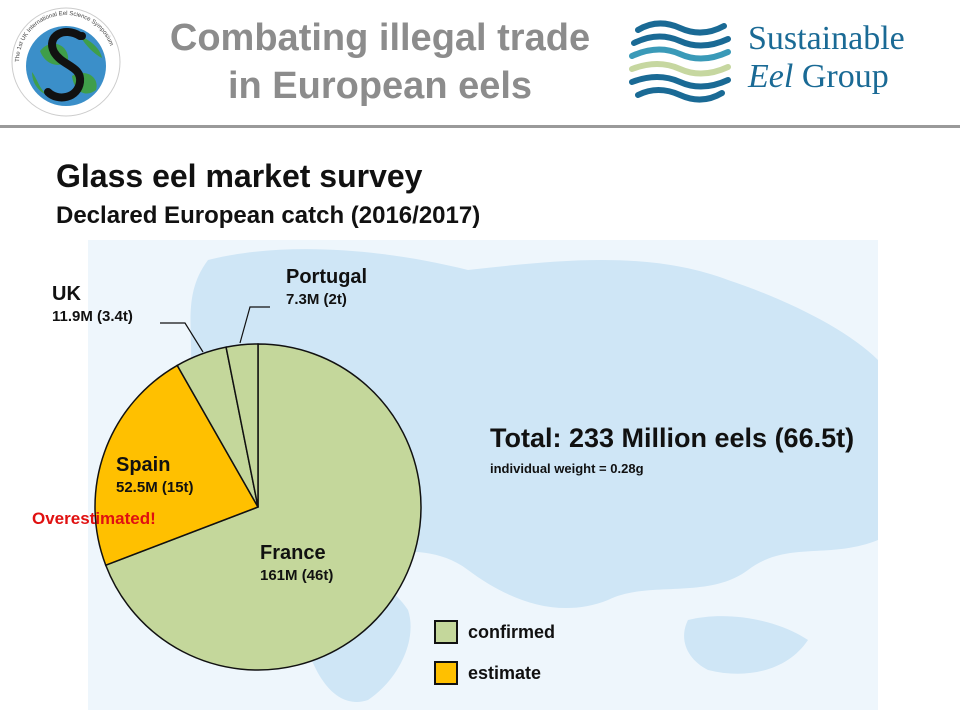 The width and height of the screenshot is (960, 720). What do you see at coordinates (316, 299) in the screenshot?
I see `slice-value-portugal: 7.3M (2t)` at bounding box center [316, 299].